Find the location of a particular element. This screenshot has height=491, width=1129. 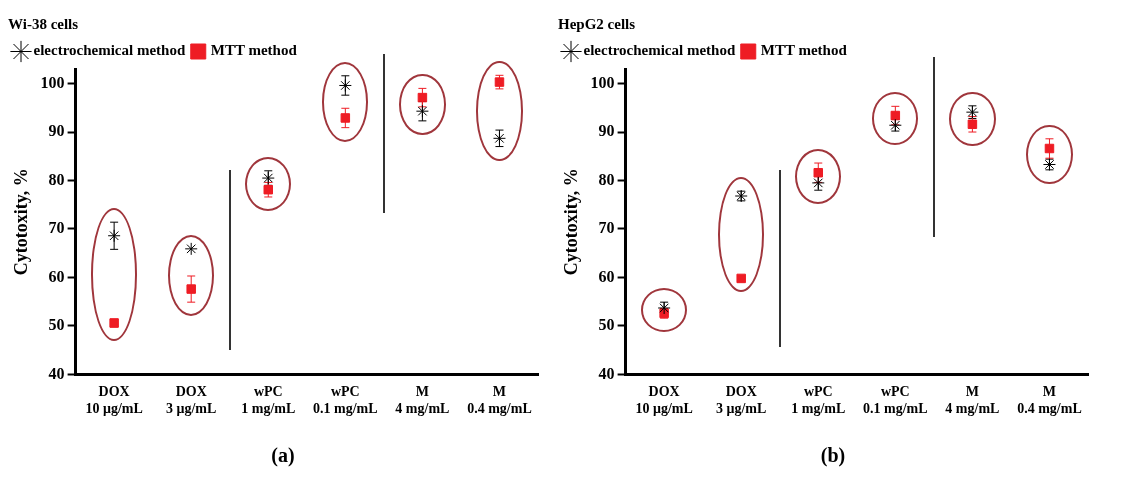

text: (a) is located at coordinates (283, 455).